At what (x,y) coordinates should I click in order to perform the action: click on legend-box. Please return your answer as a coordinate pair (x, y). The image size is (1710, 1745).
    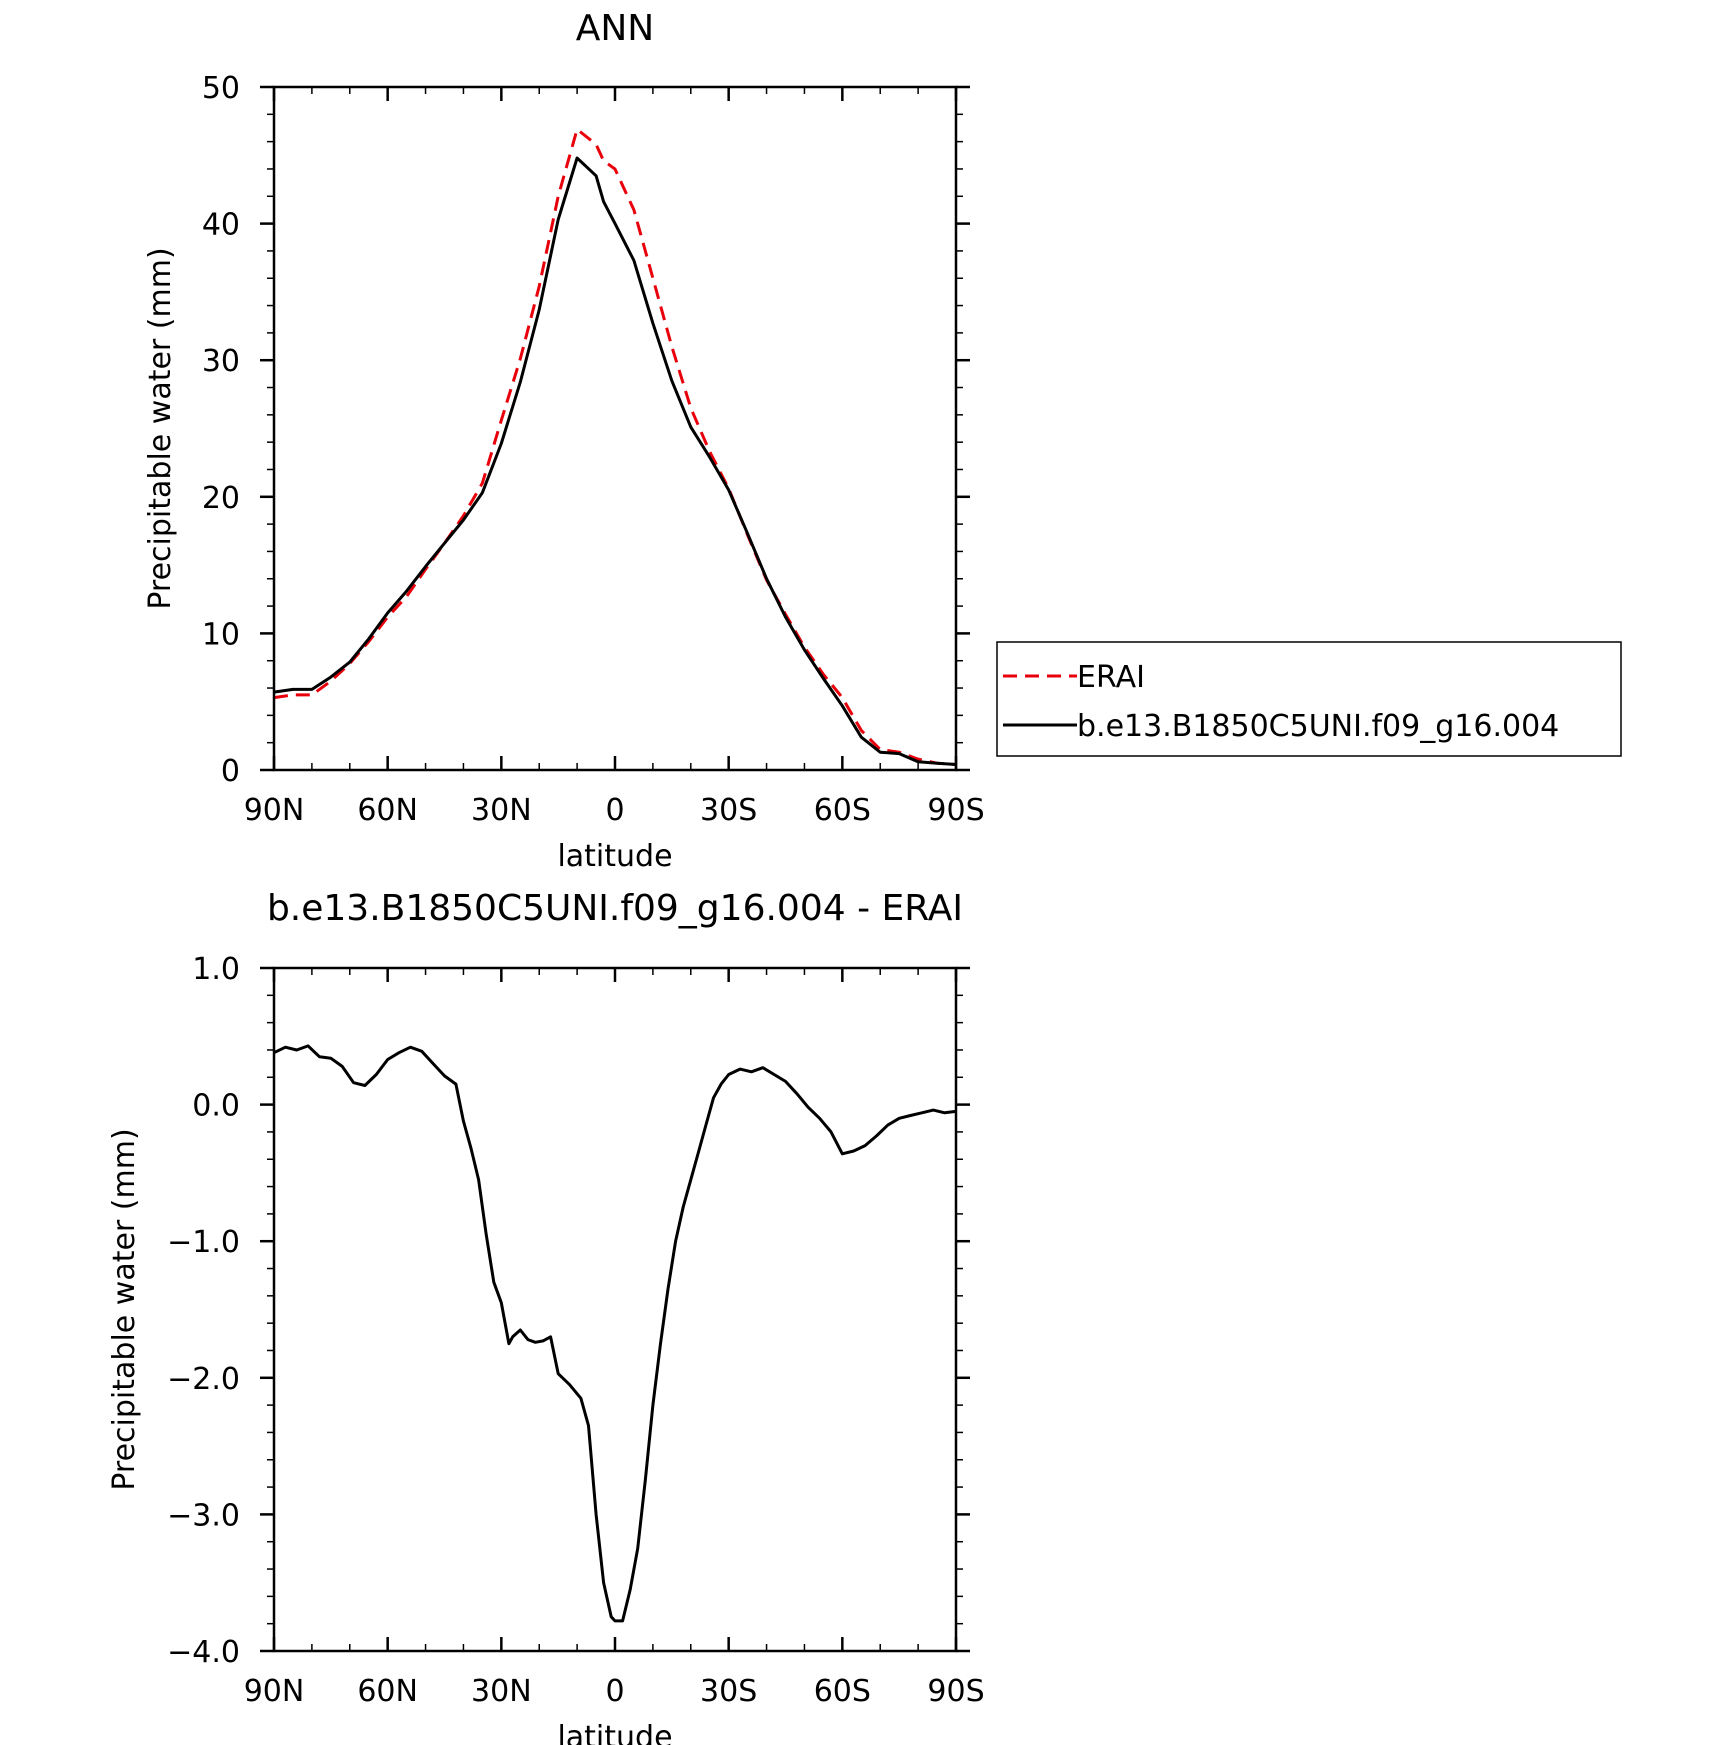
    Looking at the image, I should click on (1309, 699).